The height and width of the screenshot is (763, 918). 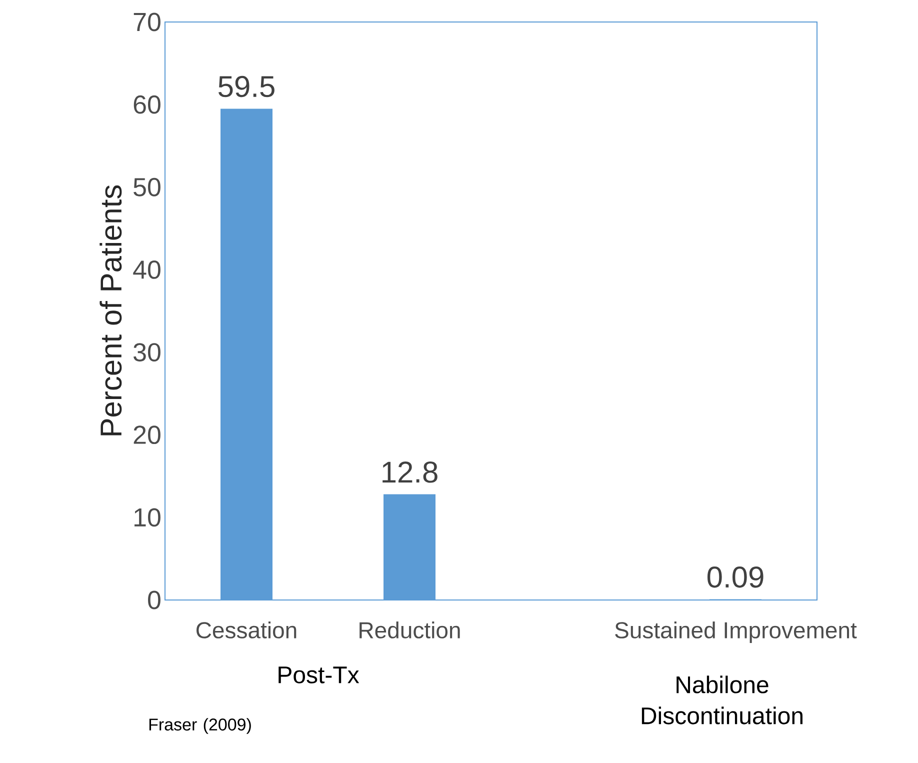 I want to click on text: Fraser (2009), so click(x=200, y=726).